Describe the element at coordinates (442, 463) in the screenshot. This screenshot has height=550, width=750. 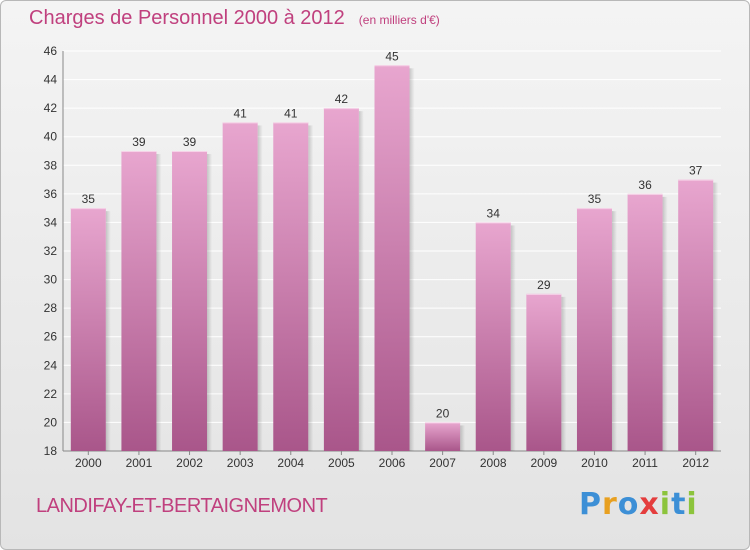
I see `x-tick-label: 2007` at that location.